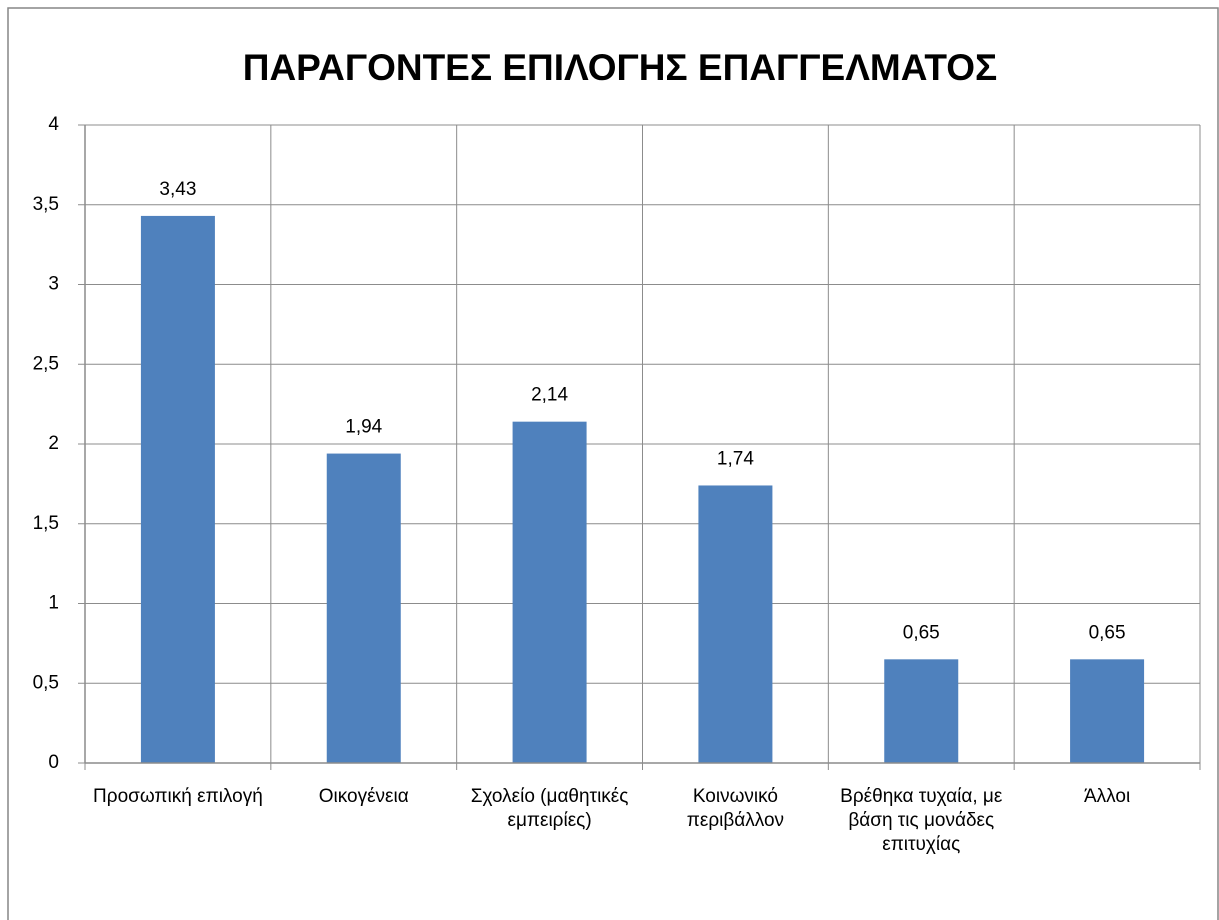  What do you see at coordinates (53, 284) in the screenshot?
I see `y-tick-label: 3` at bounding box center [53, 284].